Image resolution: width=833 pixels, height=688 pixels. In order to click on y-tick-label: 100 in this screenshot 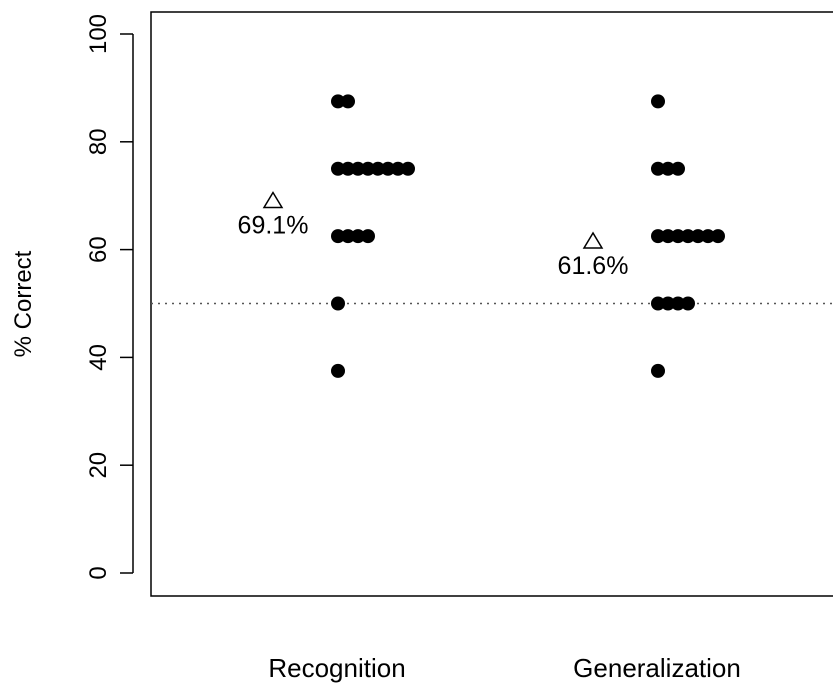, I will do `click(98, 34)`.